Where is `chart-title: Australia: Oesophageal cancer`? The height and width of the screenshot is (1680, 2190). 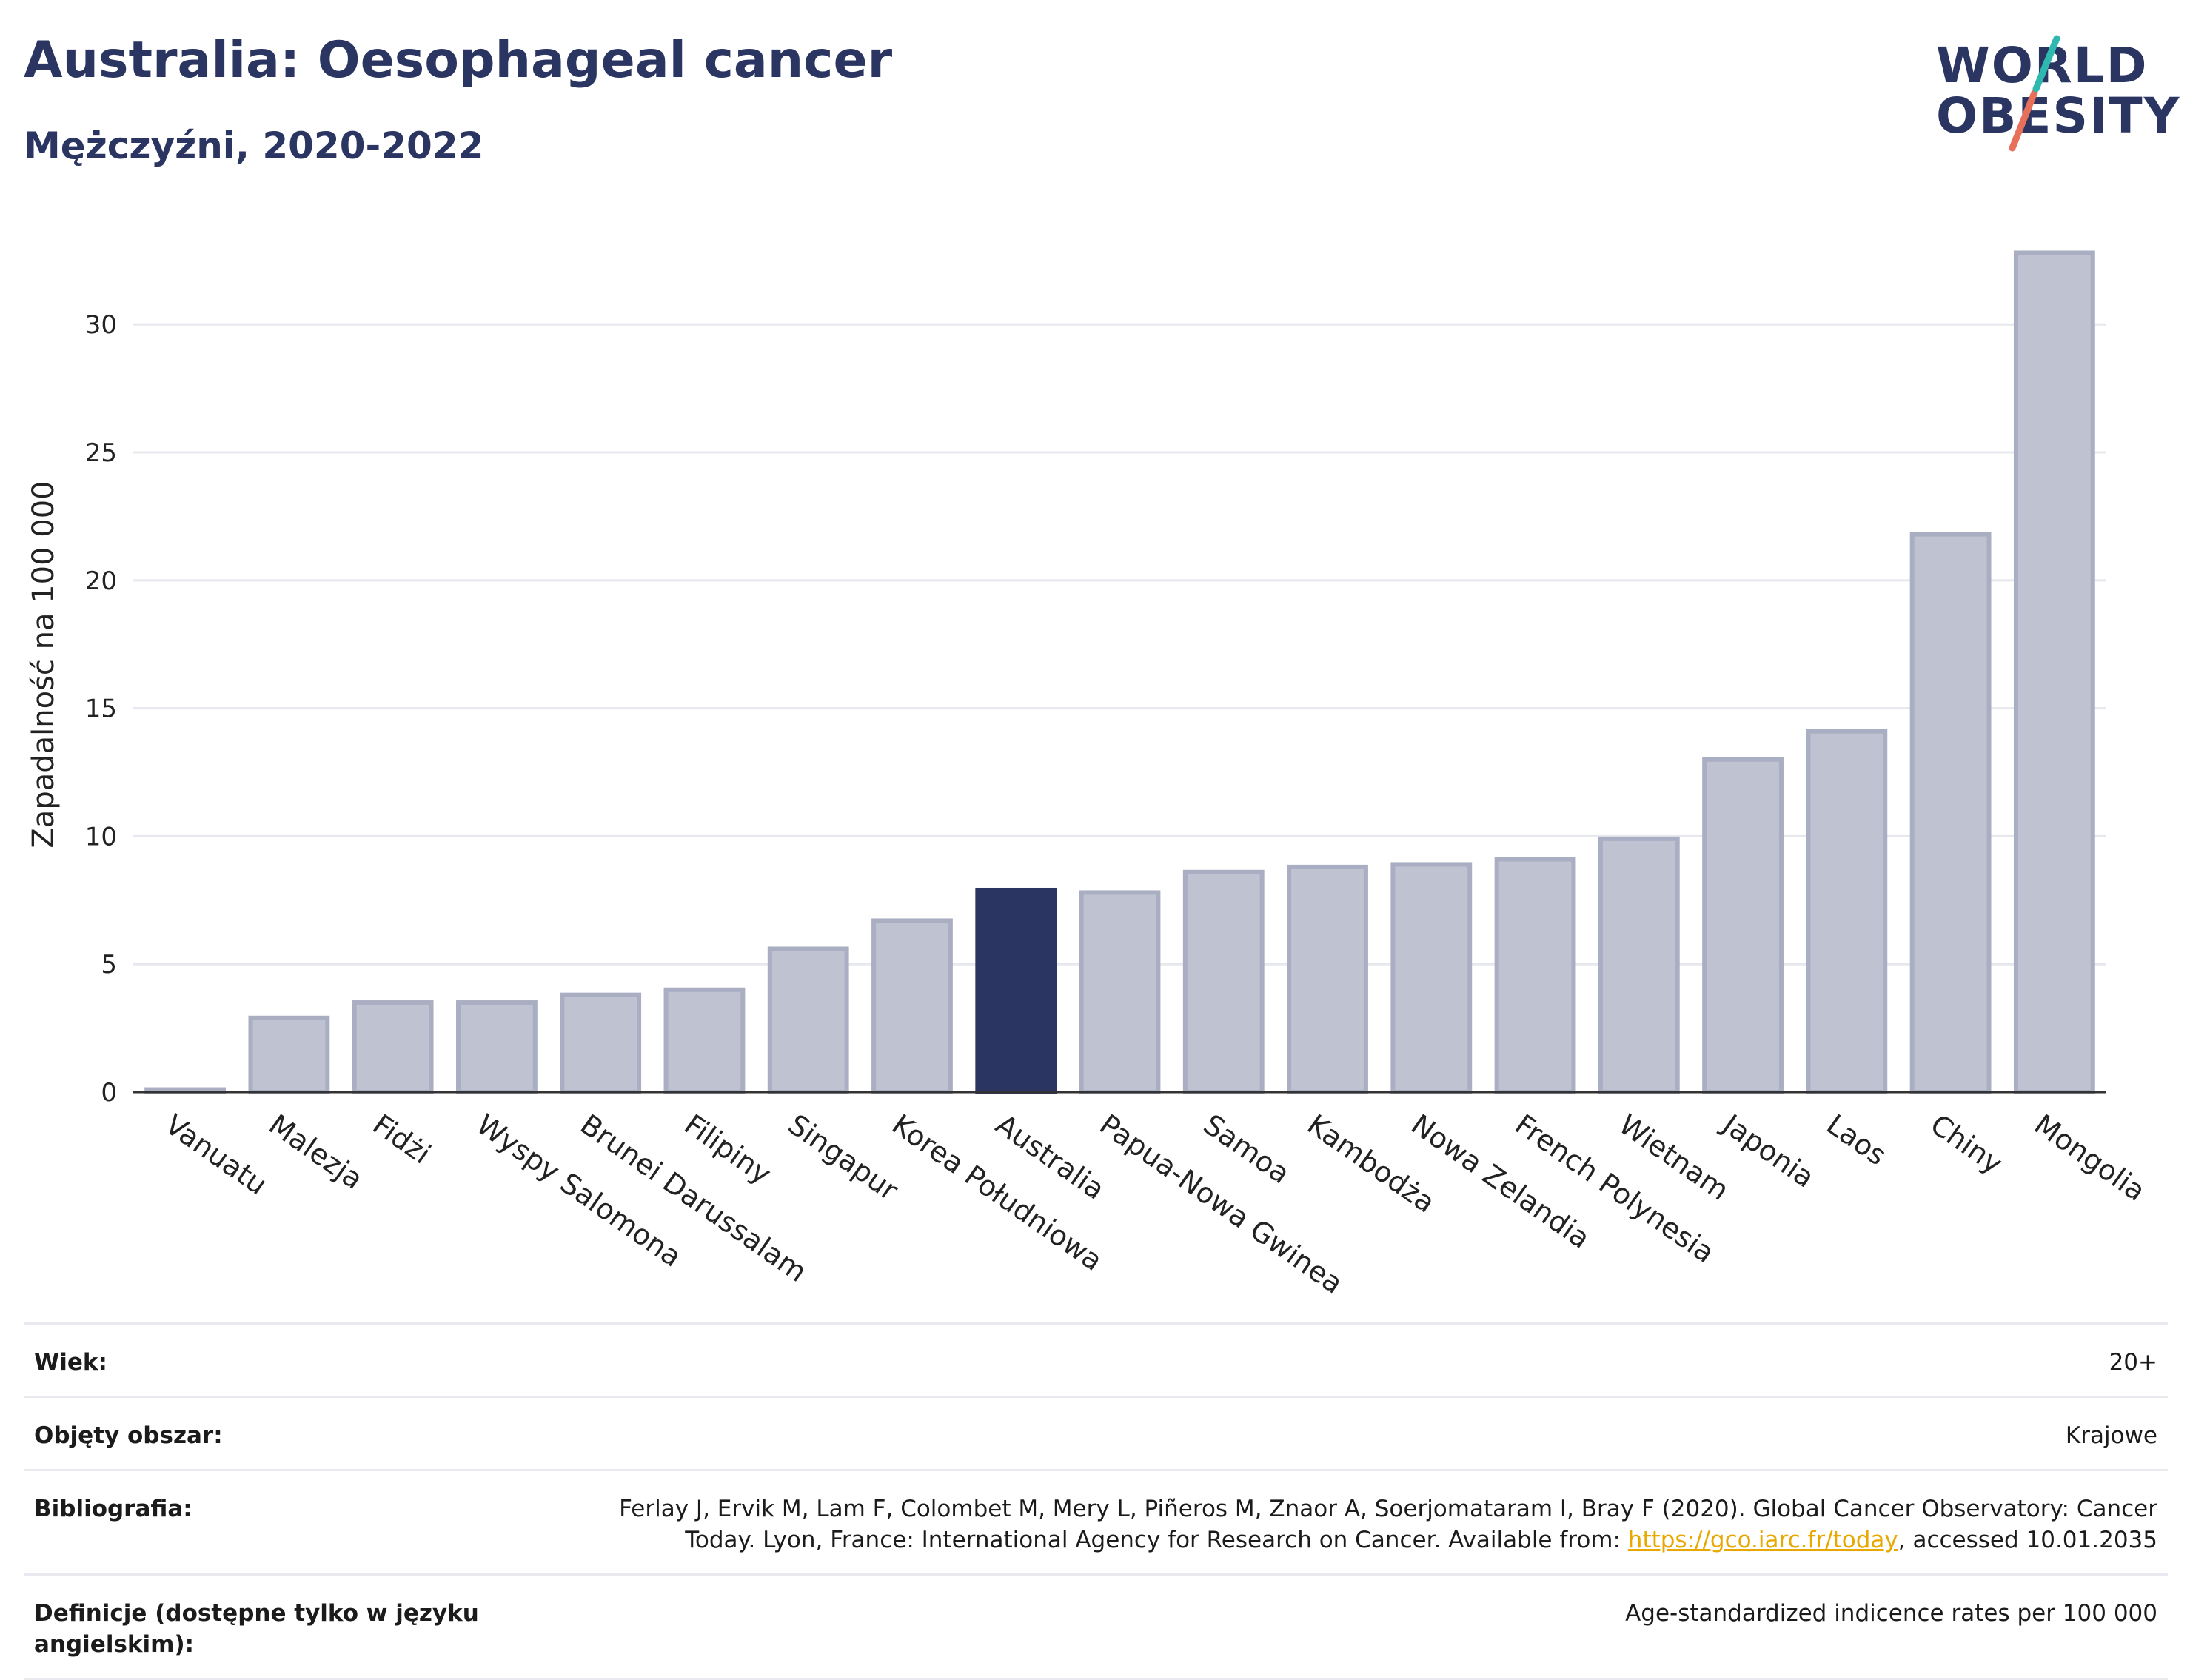
chart-title: Australia: Oesophageal cancer is located at coordinates (458, 60).